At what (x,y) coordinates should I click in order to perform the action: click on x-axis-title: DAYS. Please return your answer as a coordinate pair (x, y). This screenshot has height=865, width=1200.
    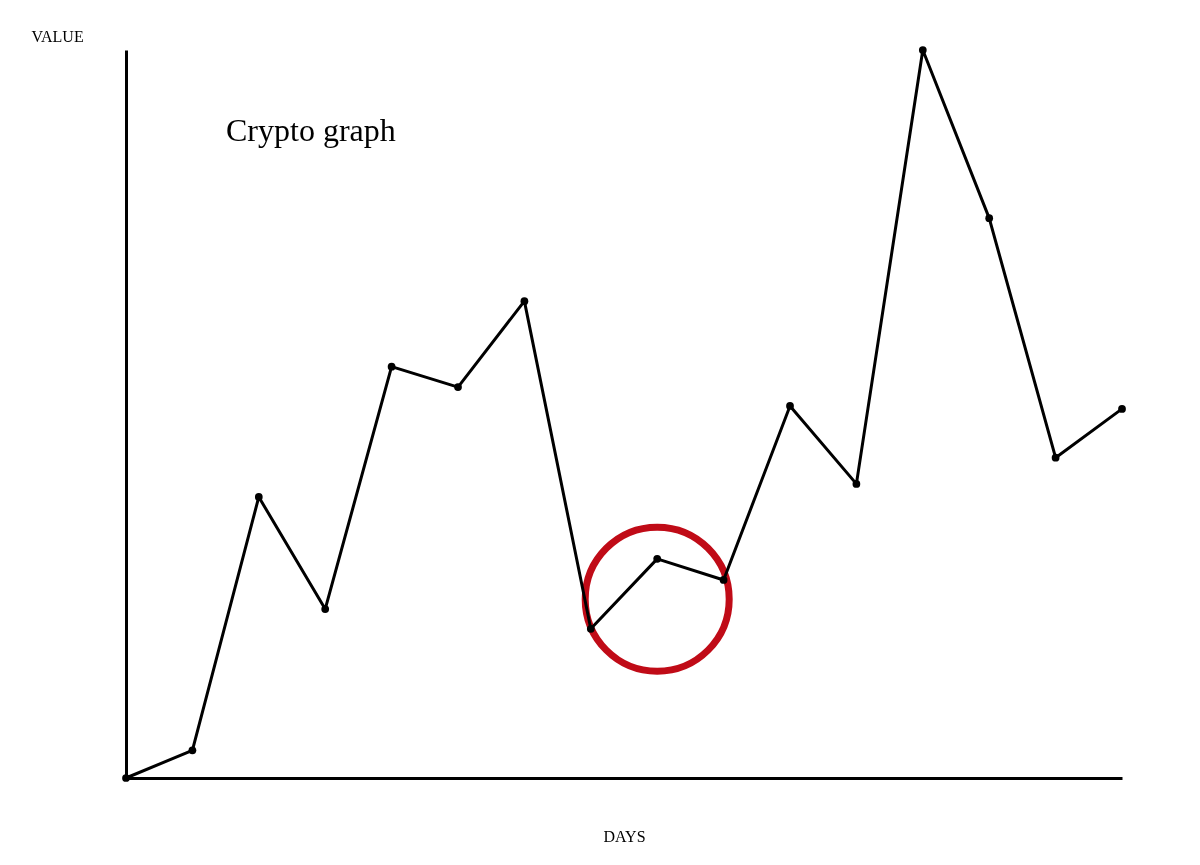
    Looking at the image, I should click on (624, 836).